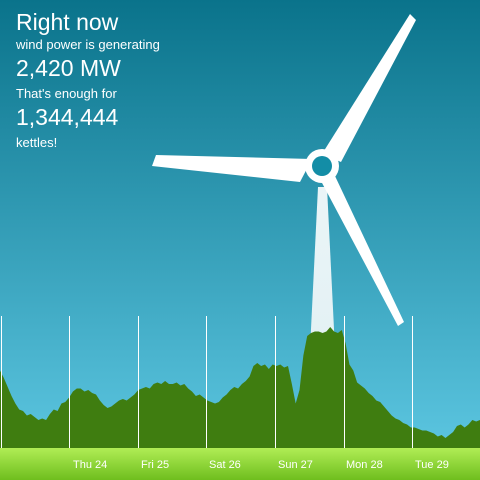  I want to click on tick-label-sun27: Sun 27, so click(295, 465).